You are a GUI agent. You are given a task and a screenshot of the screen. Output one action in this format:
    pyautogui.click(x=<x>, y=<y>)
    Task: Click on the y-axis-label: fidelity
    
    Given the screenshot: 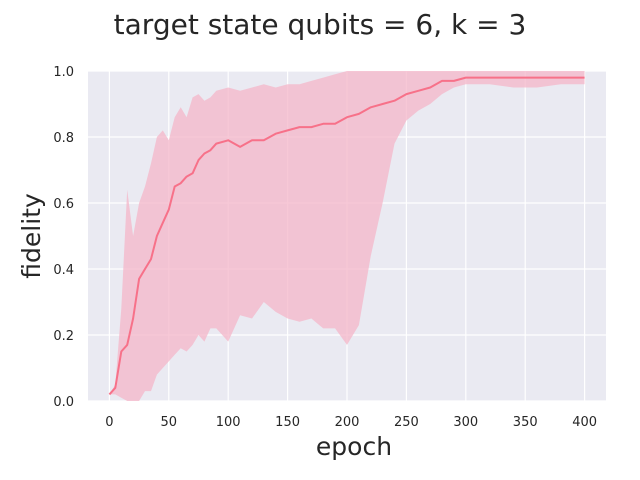 What is the action you would take?
    pyautogui.click(x=31, y=236)
    